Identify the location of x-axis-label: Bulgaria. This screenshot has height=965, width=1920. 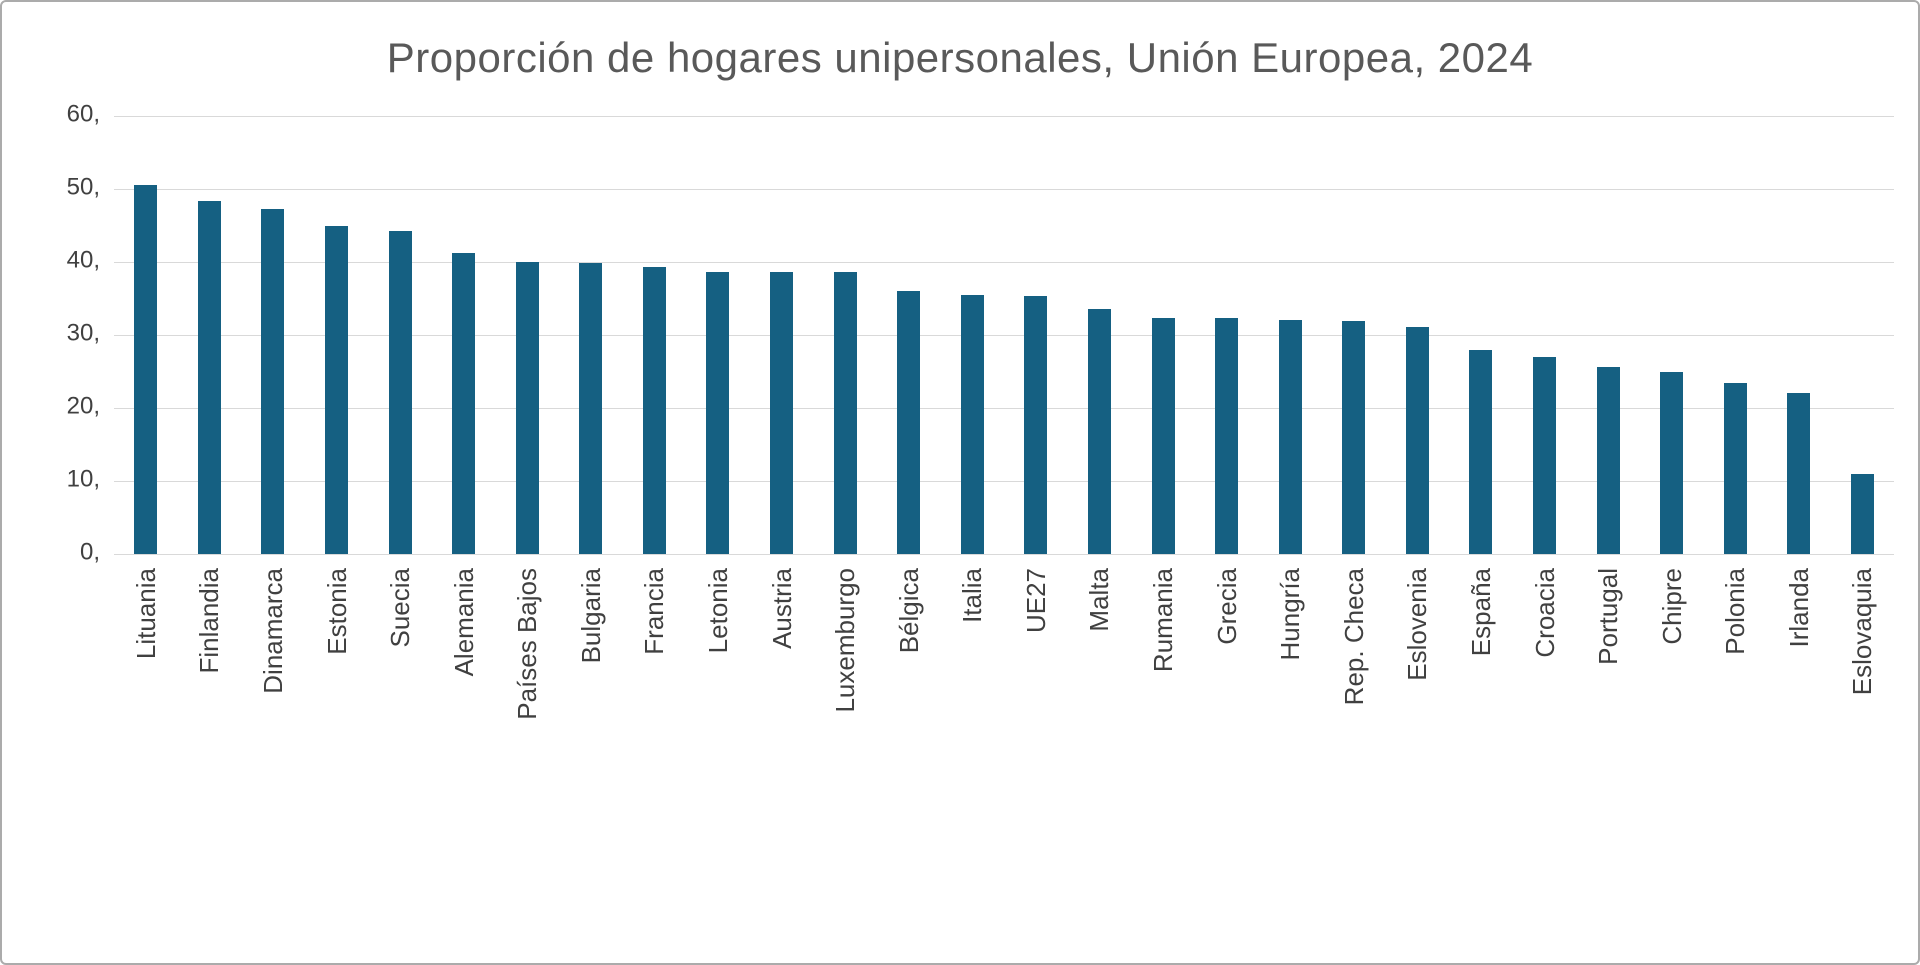
(590, 616).